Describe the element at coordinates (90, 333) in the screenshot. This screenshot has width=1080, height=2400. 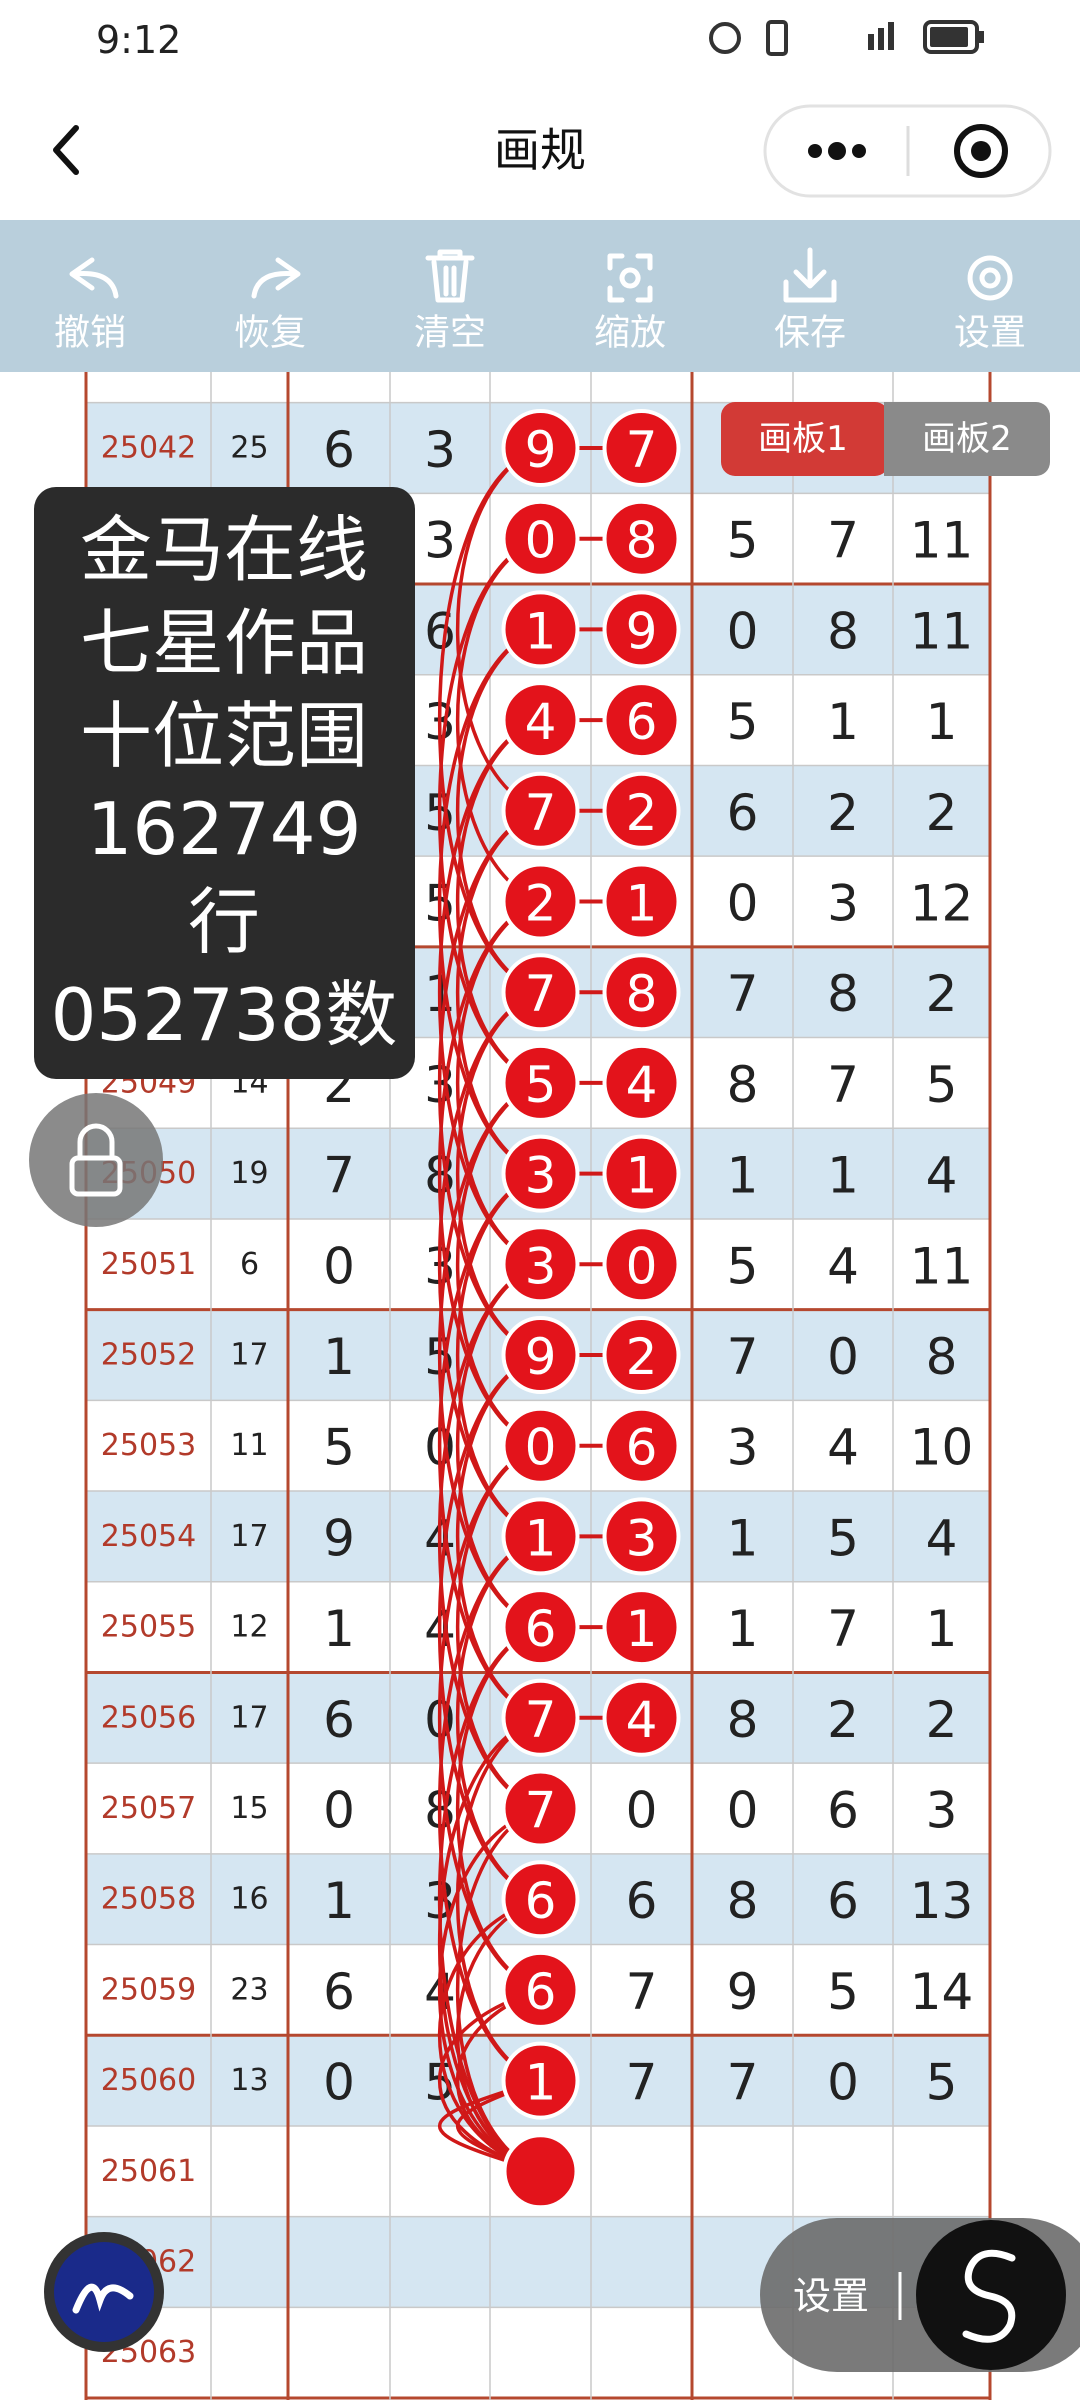
I see `toolbar-label: 撤销` at that location.